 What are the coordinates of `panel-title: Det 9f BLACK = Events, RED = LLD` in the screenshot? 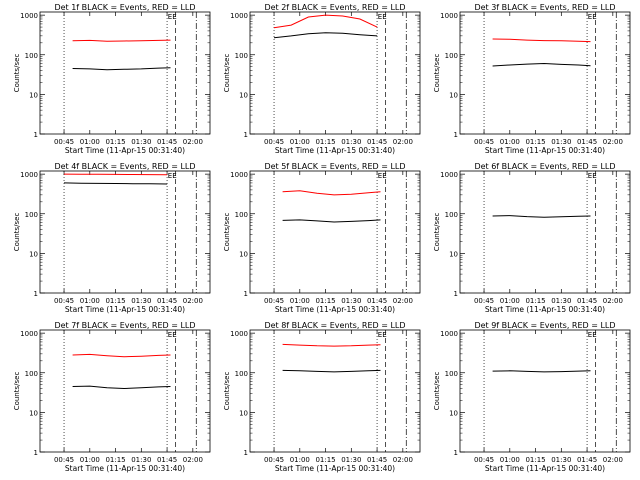 It's located at (544, 325).